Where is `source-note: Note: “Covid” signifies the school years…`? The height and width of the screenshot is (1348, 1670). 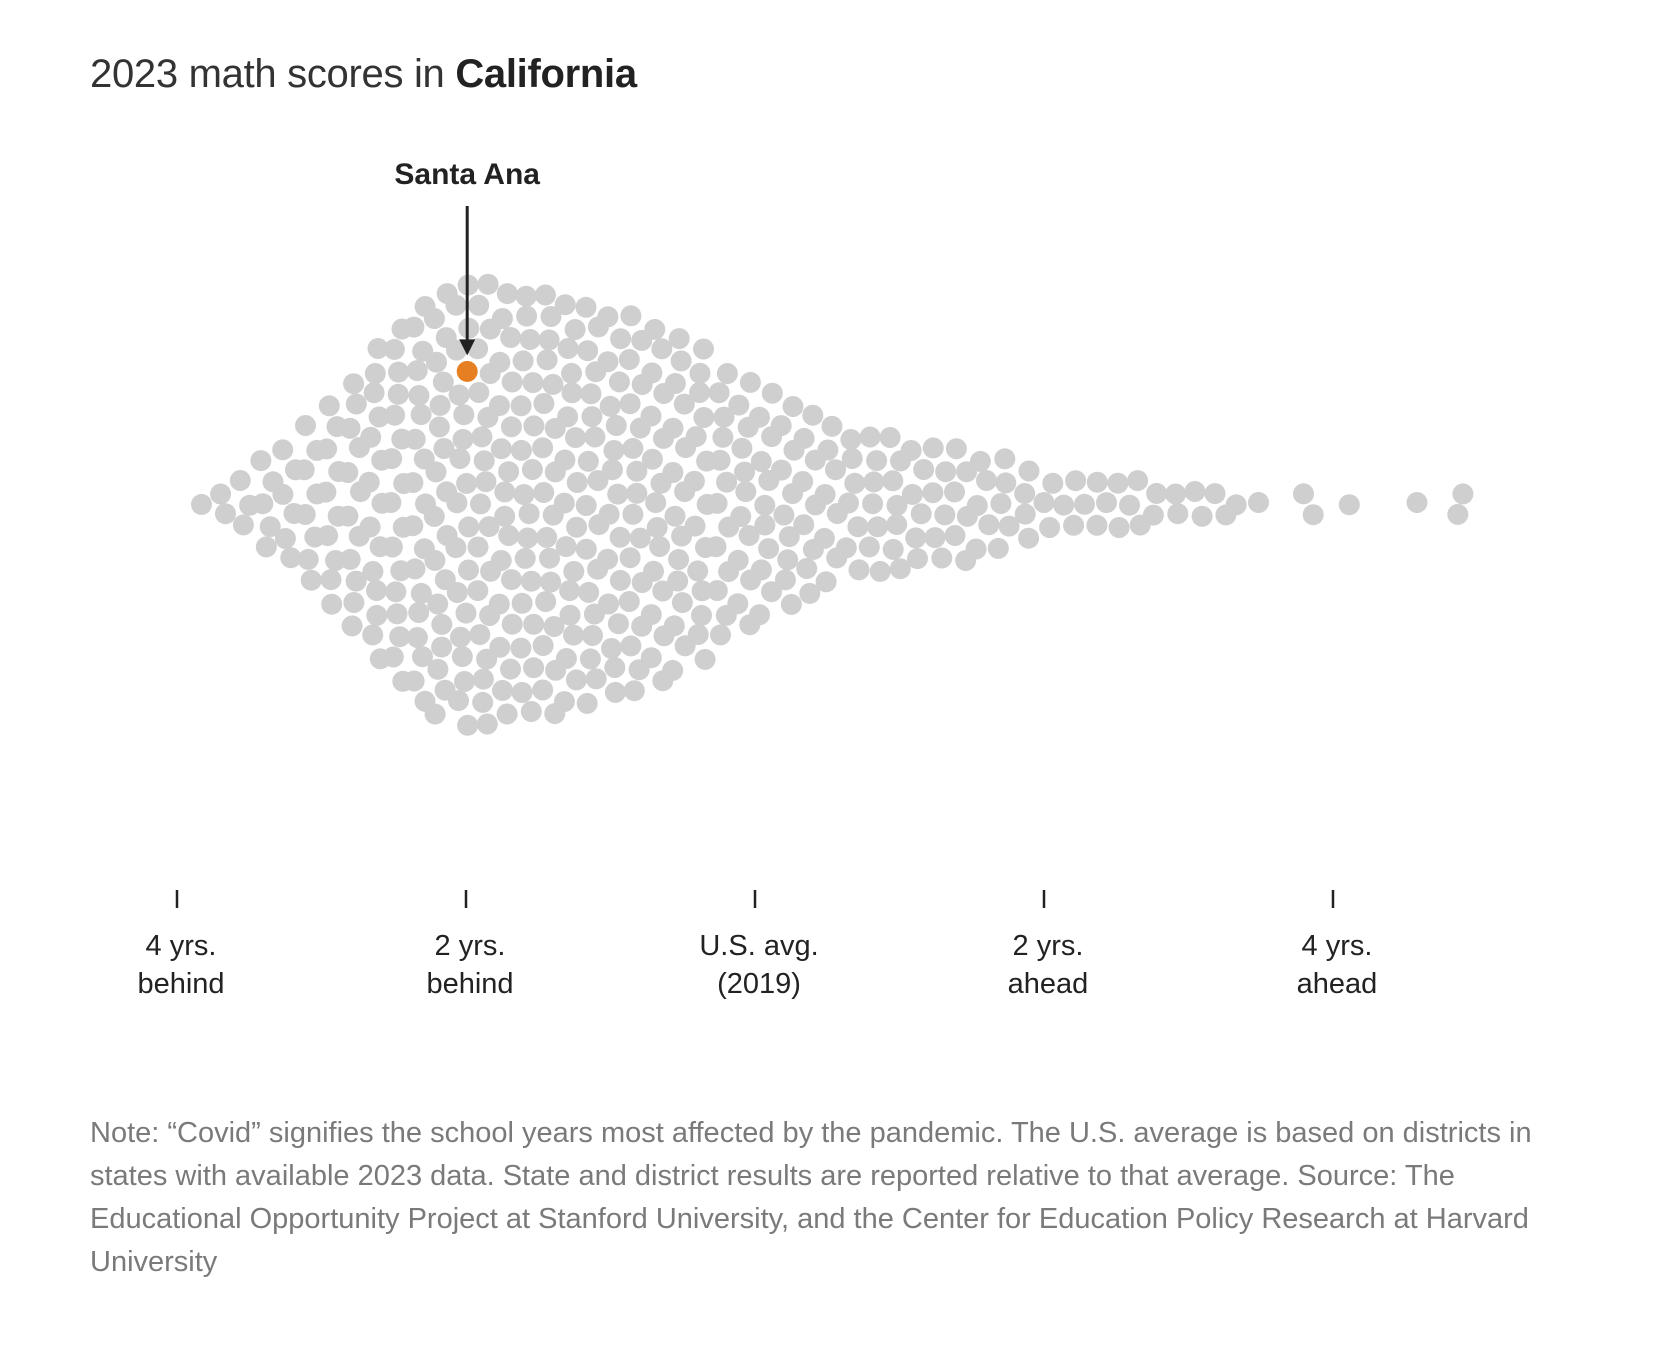 source-note: Note: “Covid” signifies the school years… is located at coordinates (811, 1197).